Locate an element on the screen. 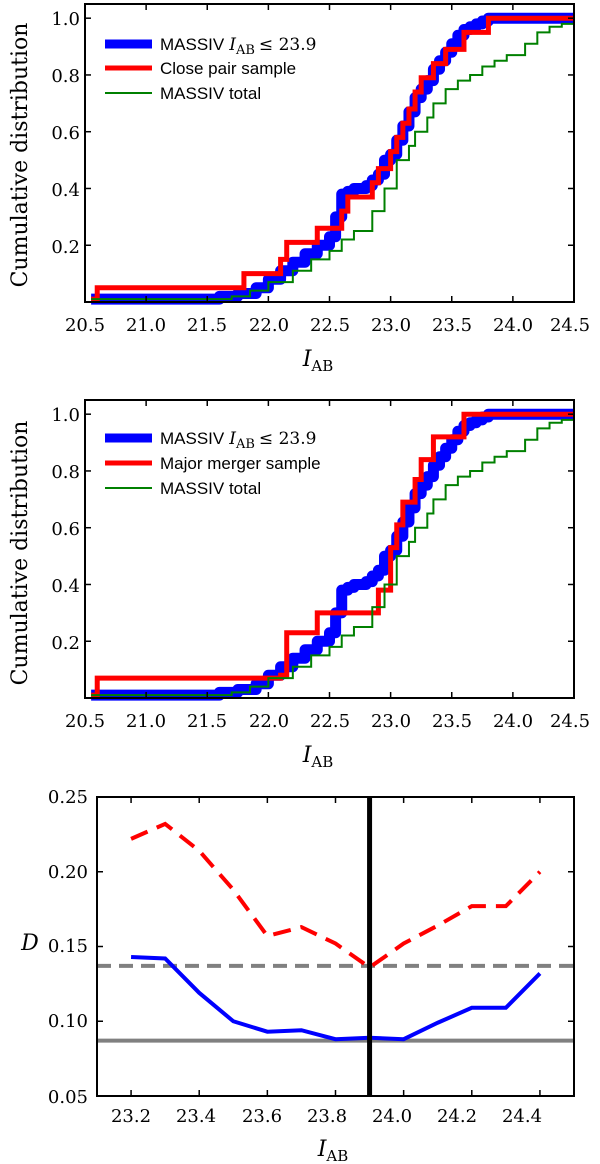 The image size is (600, 1164). y-tick-label: 0.25 is located at coordinates (68, 797).